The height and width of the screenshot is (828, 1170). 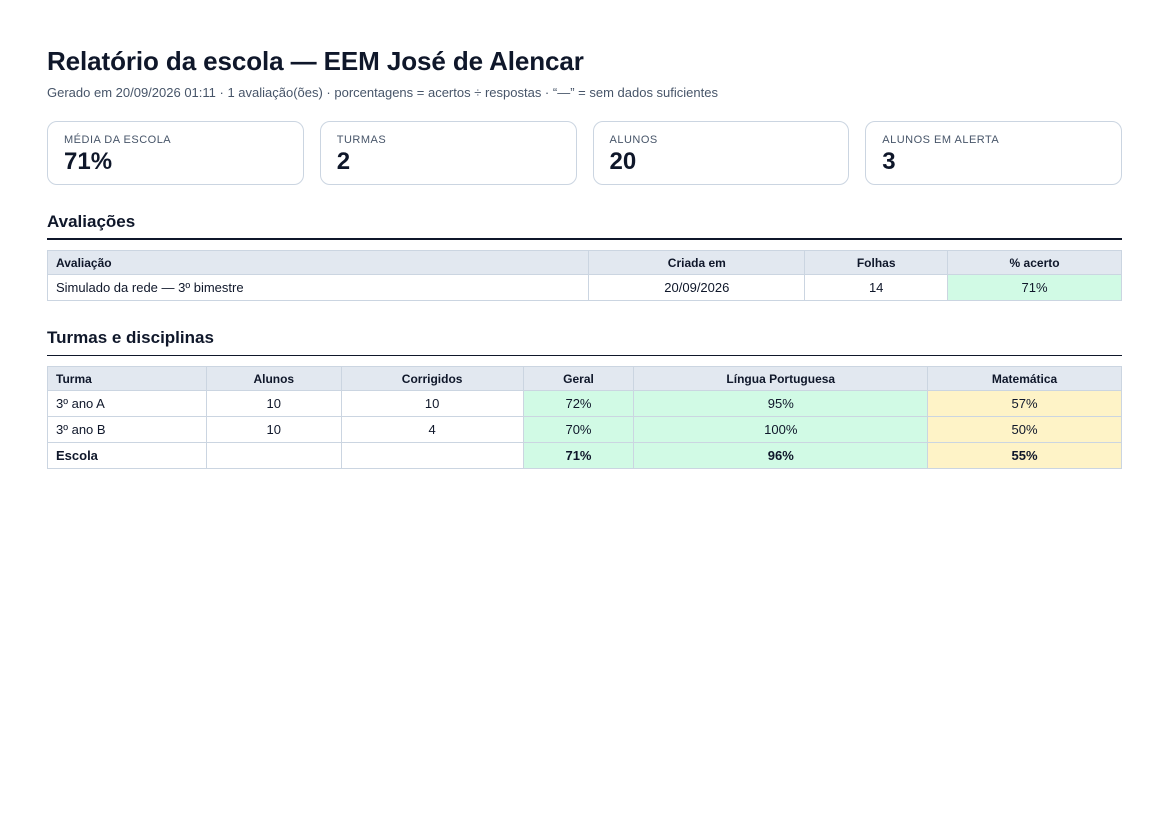 What do you see at coordinates (432, 378) in the screenshot?
I see `column-header: Corrigidos` at bounding box center [432, 378].